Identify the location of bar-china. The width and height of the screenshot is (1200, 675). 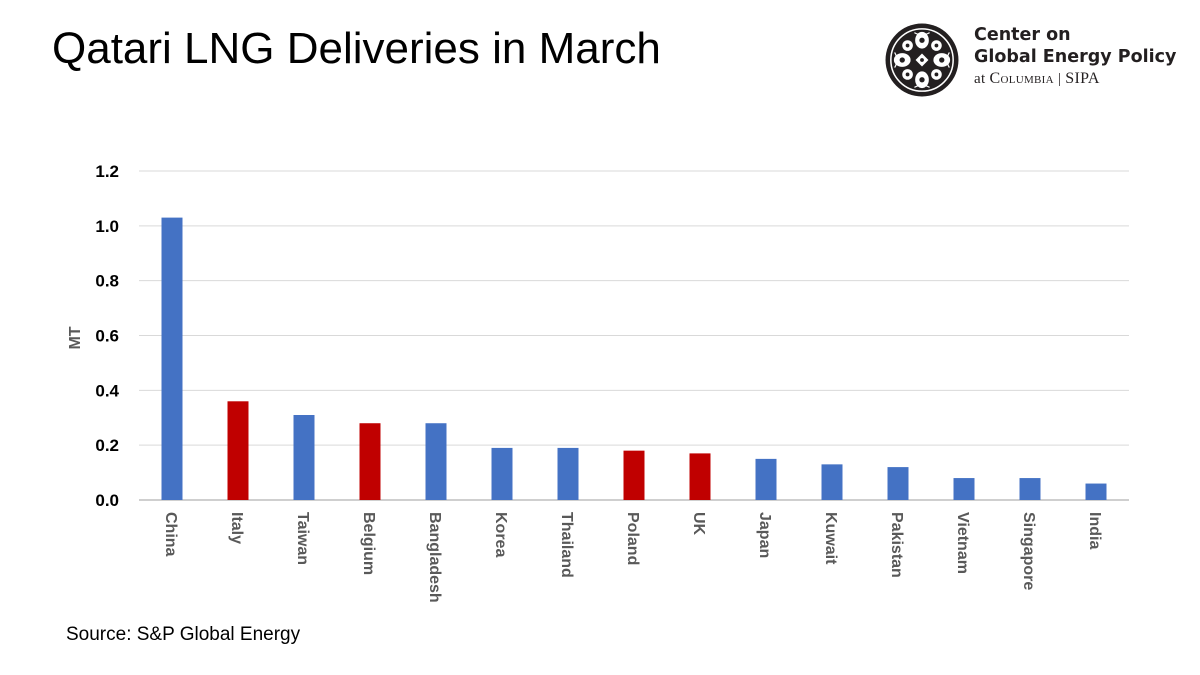
(172, 358).